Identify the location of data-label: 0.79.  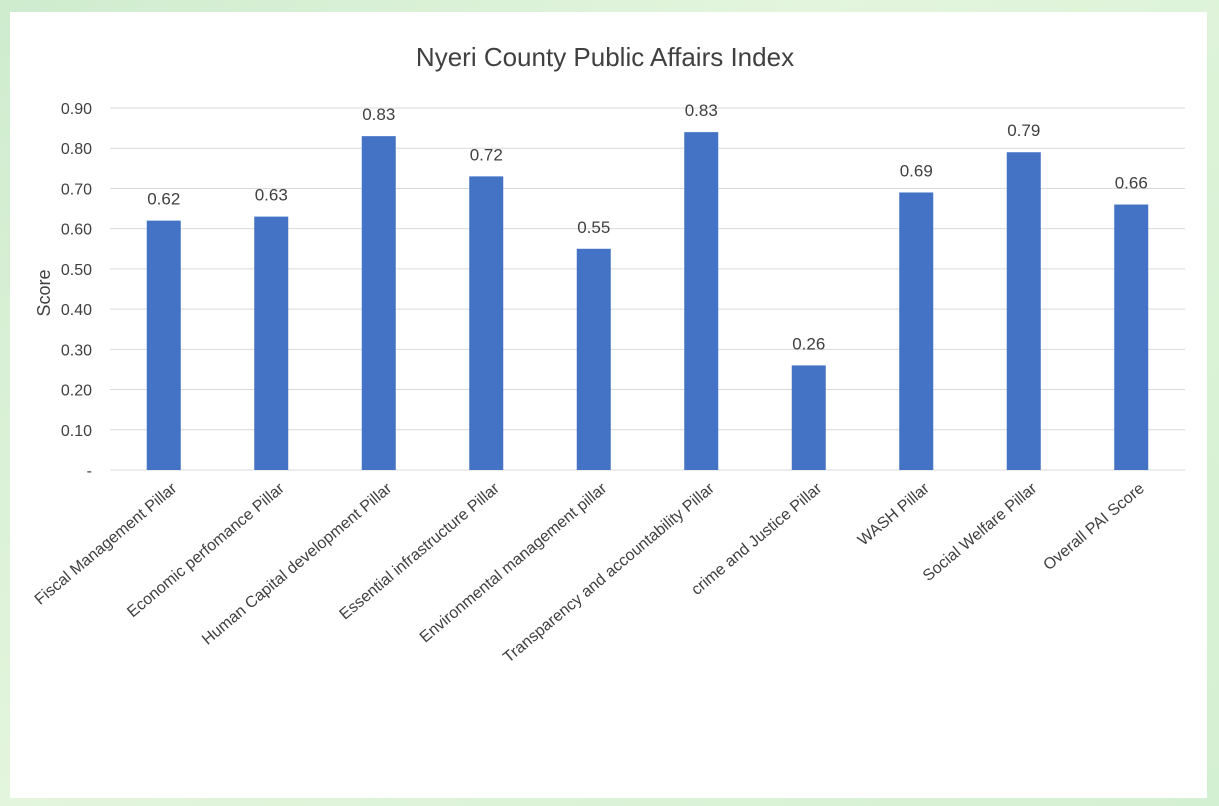
(1023, 130).